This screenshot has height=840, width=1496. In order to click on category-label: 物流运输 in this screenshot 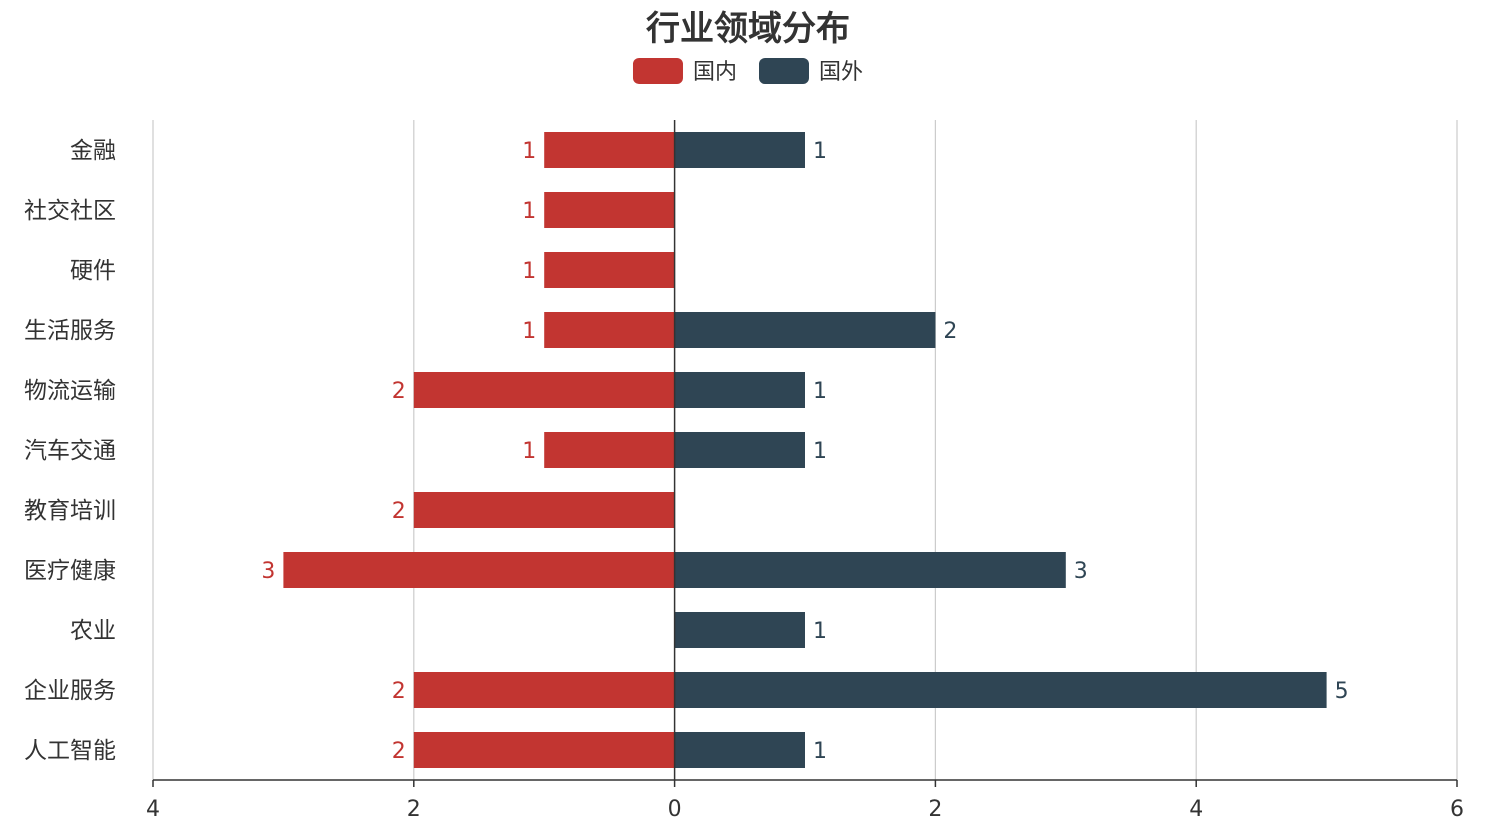, I will do `click(70, 391)`.